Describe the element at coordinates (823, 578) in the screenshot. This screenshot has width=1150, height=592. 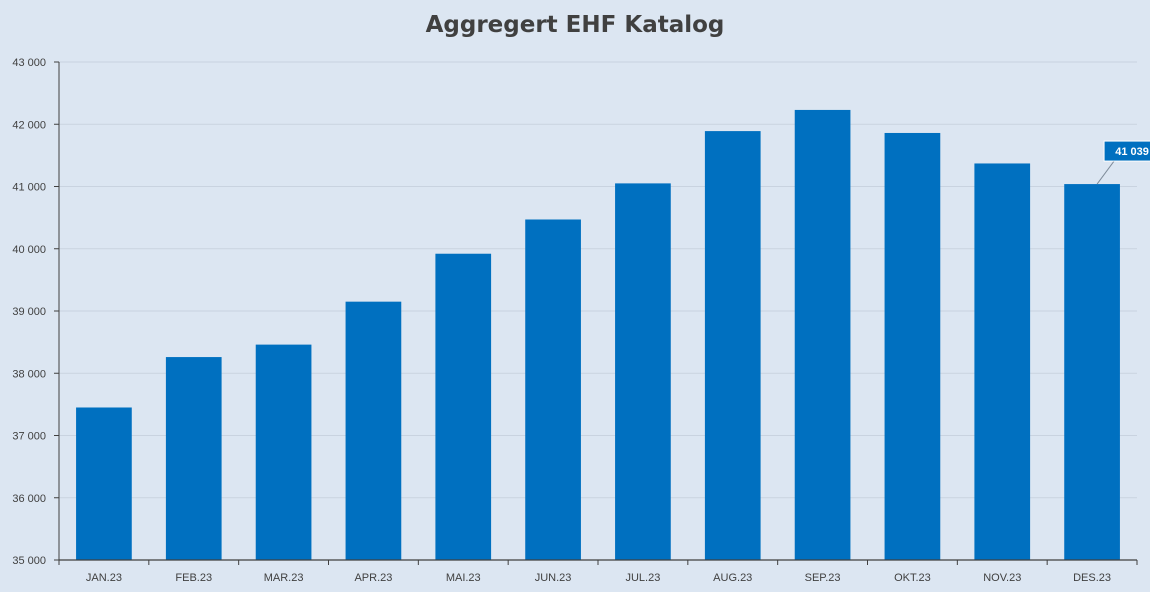
I see `x-tick-label: SEP.23` at that location.